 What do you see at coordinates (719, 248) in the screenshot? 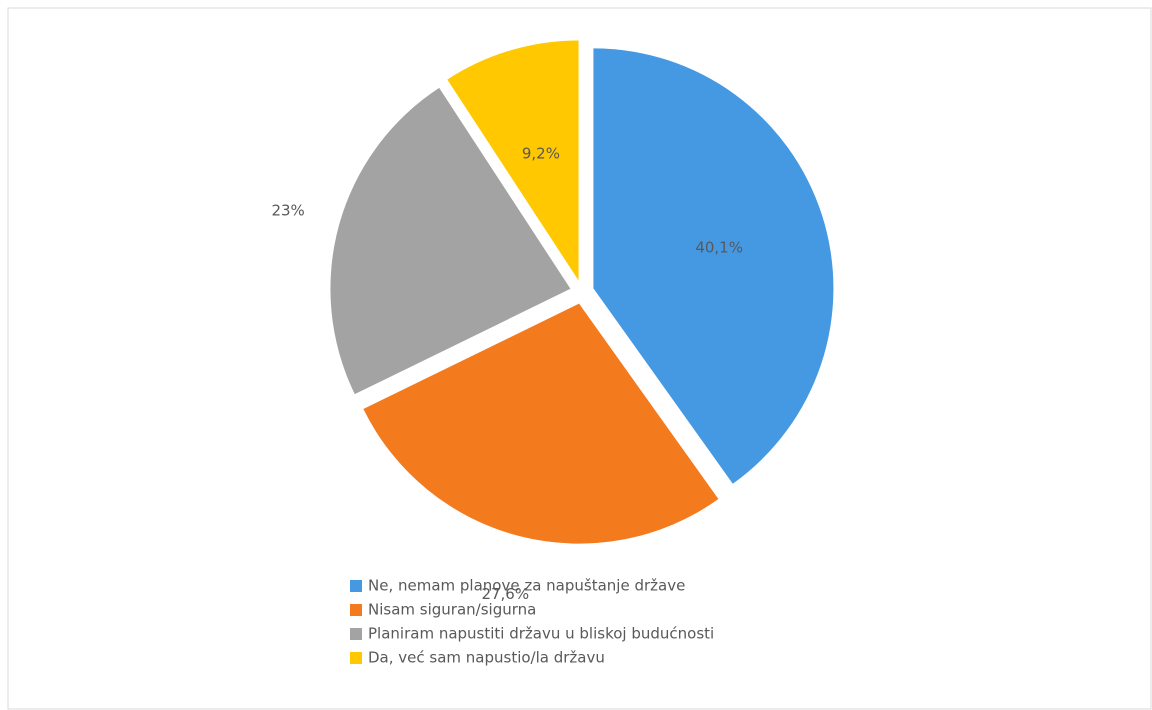
I see `data-label: 40,1%` at bounding box center [719, 248].